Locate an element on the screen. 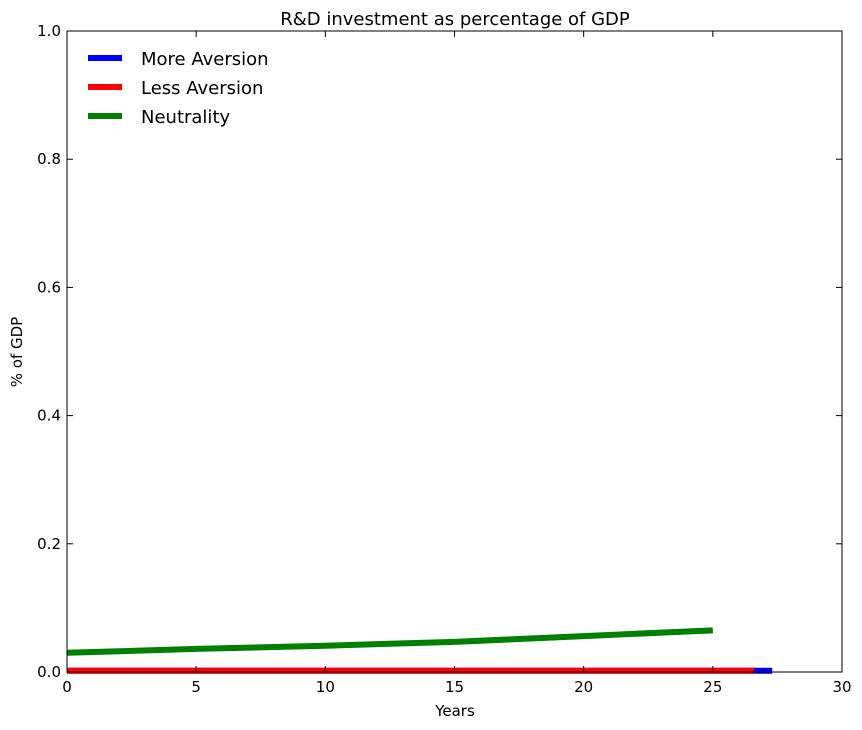 This screenshot has height=730, width=862. plot-lines is located at coordinates (419, 650).